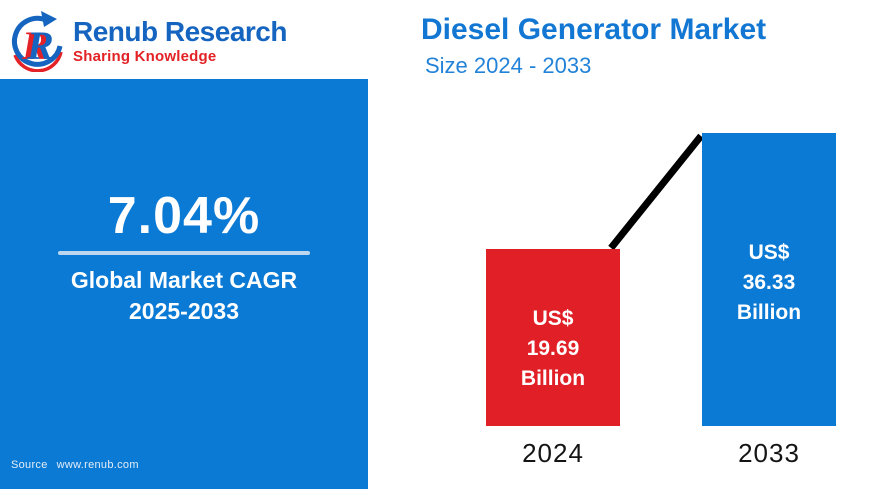 The width and height of the screenshot is (870, 489). I want to click on source-attribution: Source www.renub.com, so click(75, 465).